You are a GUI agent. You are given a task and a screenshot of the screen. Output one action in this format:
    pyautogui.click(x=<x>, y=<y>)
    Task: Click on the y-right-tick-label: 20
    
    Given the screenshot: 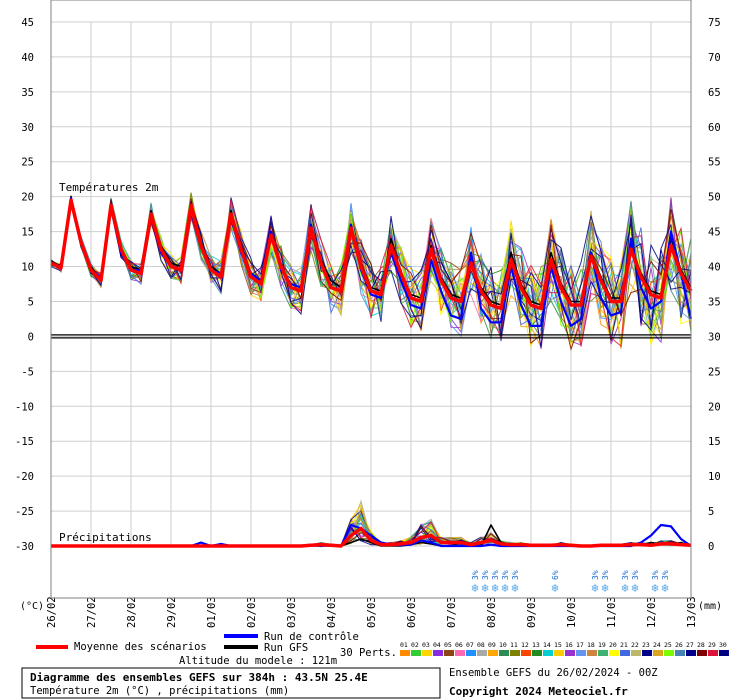 What is the action you would take?
    pyautogui.click(x=714, y=407)
    